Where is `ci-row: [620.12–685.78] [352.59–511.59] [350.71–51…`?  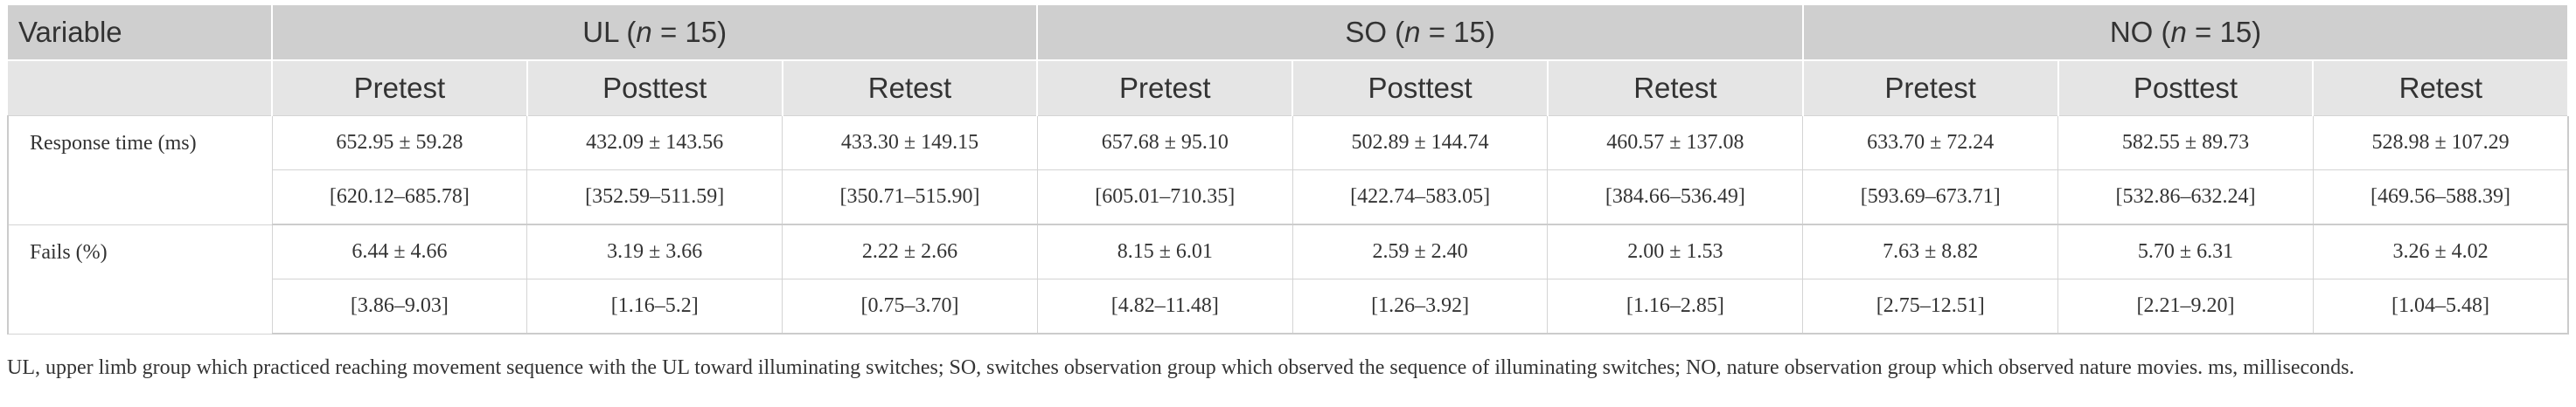 ci-row: [620.12–685.78] [352.59–511.59] [350.71–51… is located at coordinates (1289, 197).